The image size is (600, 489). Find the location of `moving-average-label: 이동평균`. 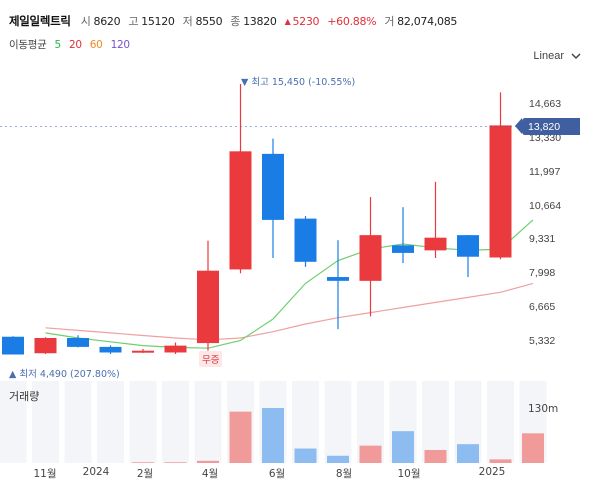

moving-average-label: 이동평균 is located at coordinates (28, 45).